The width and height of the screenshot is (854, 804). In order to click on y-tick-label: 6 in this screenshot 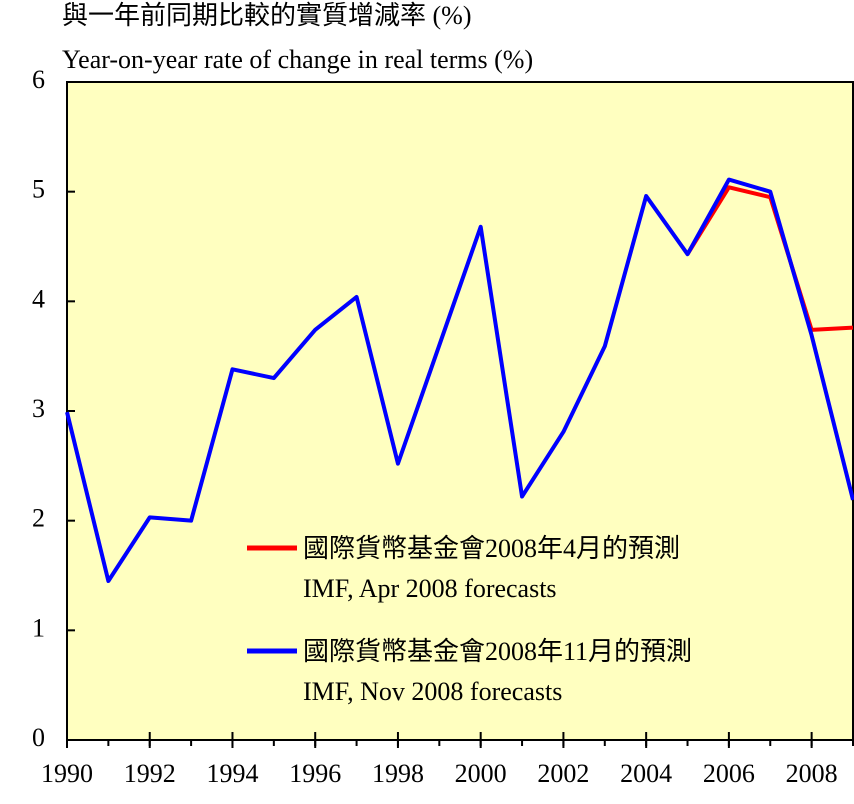, I will do `click(38, 79)`.